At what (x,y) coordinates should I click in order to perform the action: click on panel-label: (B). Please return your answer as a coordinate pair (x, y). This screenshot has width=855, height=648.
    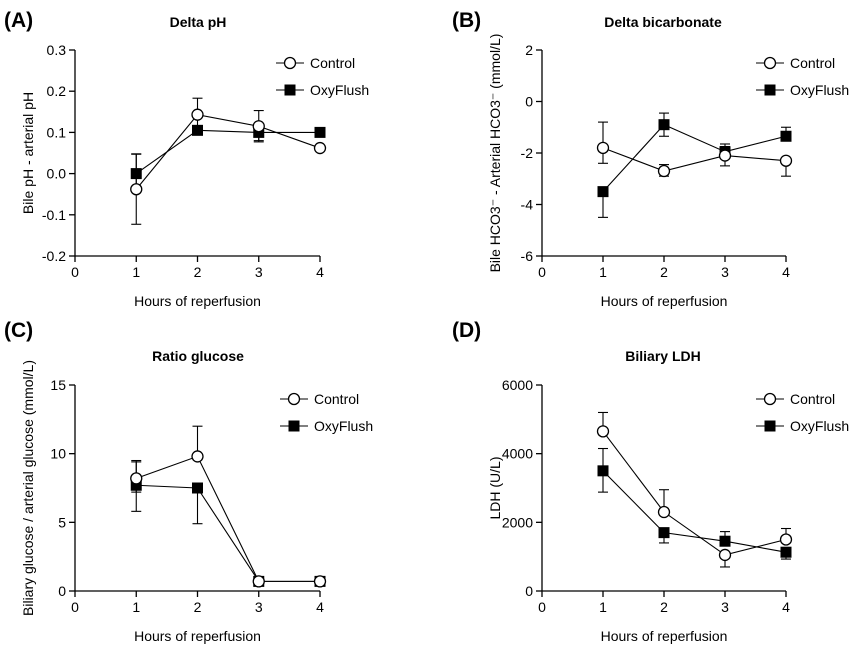
    Looking at the image, I should click on (466, 20).